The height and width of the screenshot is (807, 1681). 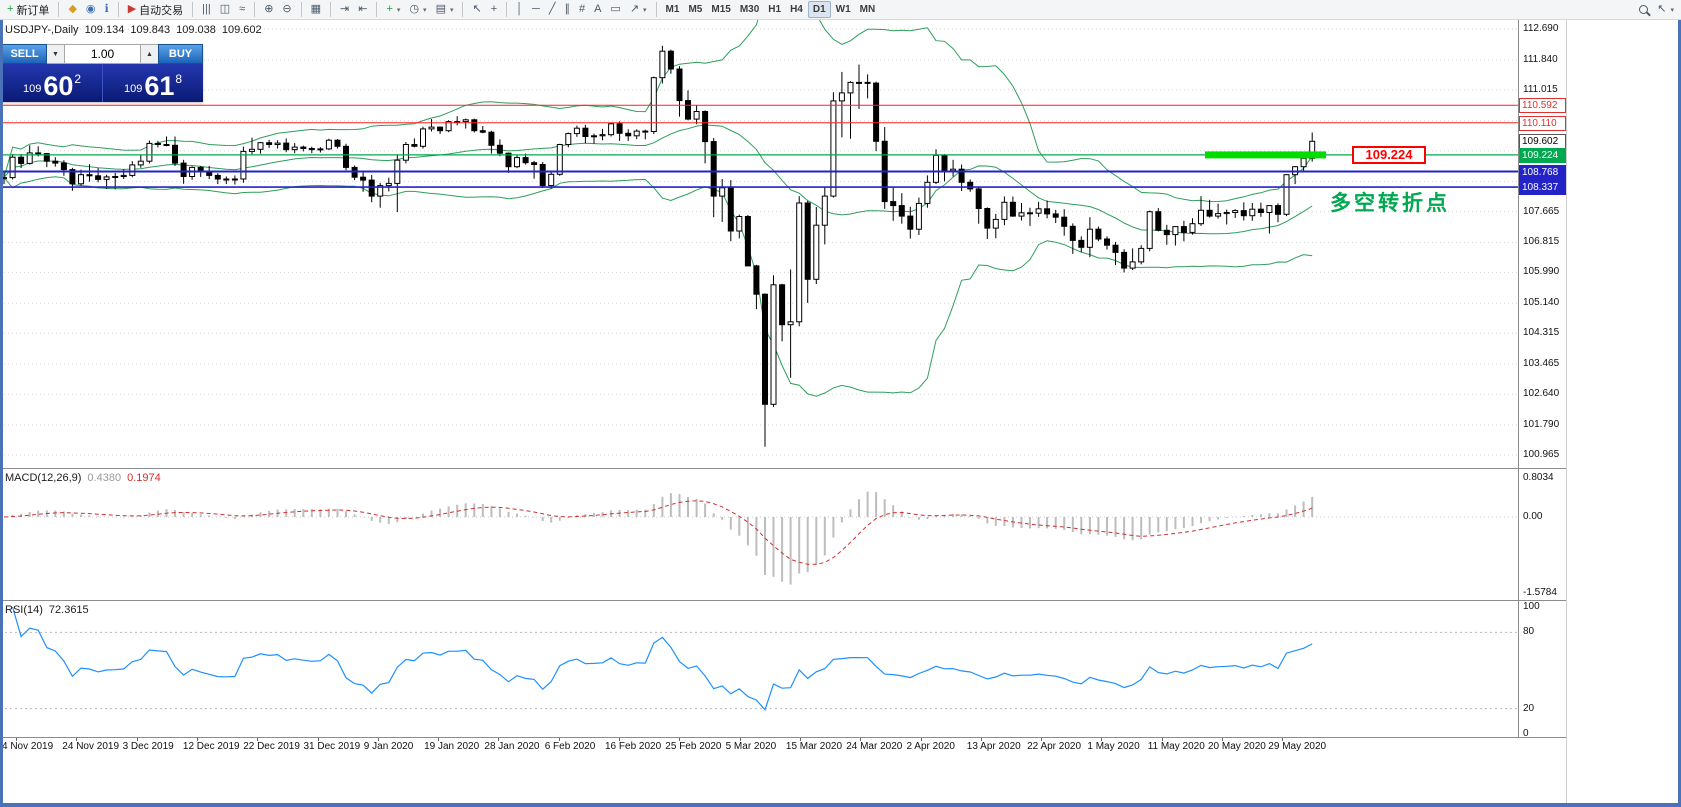 What do you see at coordinates (91, 10) in the screenshot?
I see `accounts-button: ◉` at bounding box center [91, 10].